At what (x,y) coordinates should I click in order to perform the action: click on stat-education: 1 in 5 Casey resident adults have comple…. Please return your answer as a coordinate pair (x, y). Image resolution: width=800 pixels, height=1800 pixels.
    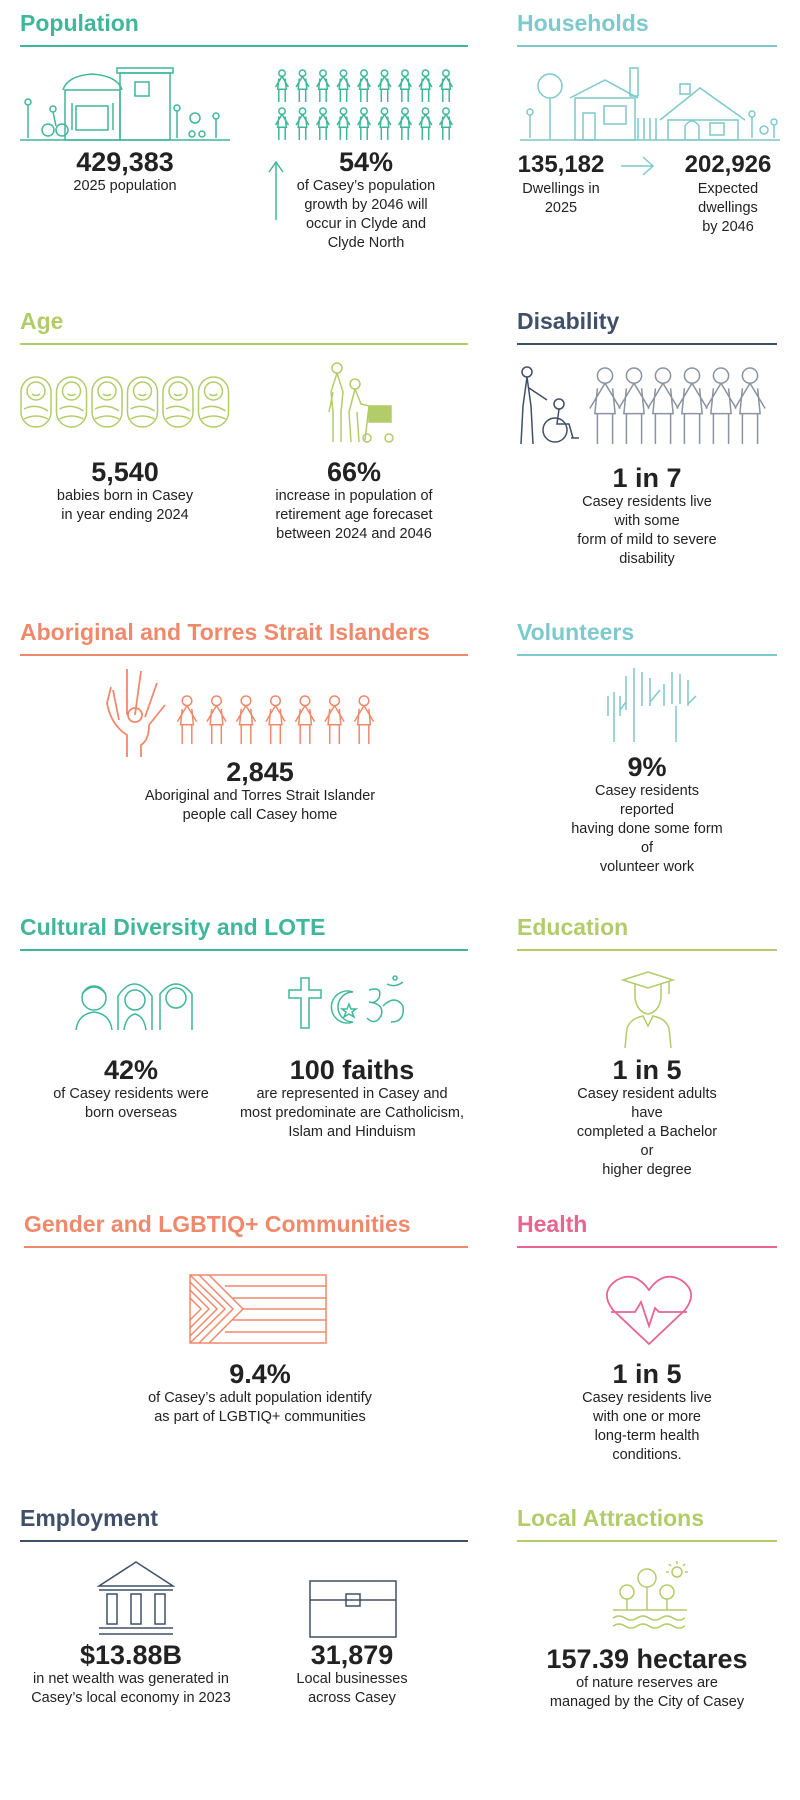
    Looking at the image, I should click on (647, 1117).